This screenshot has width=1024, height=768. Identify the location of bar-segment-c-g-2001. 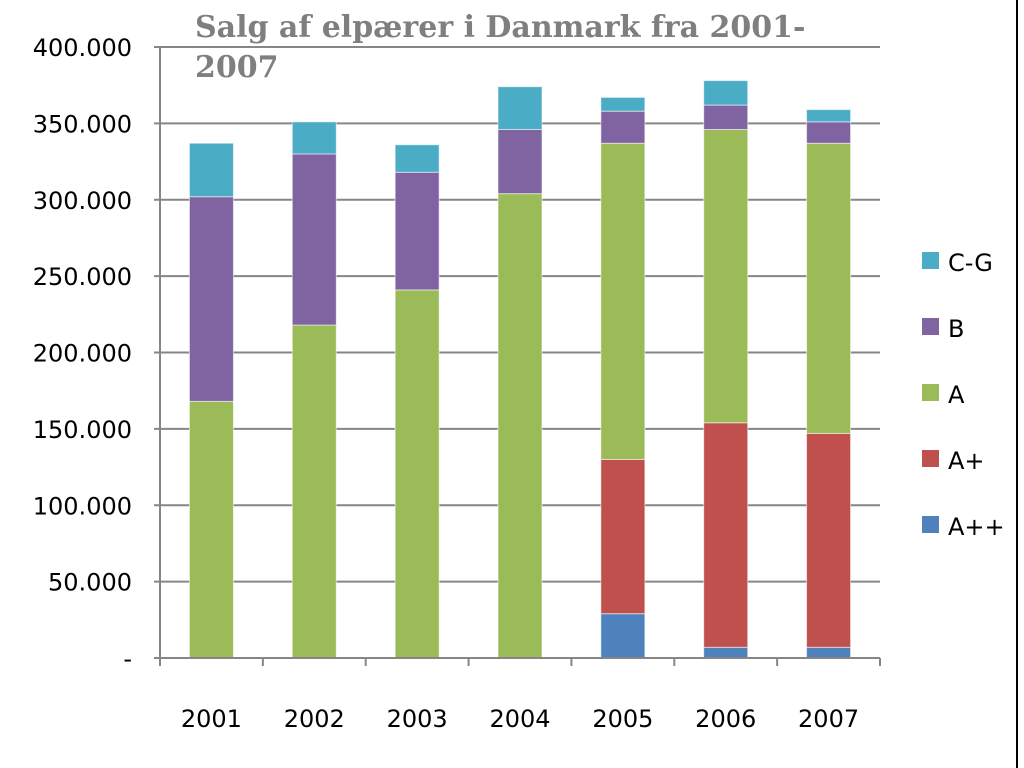
(211, 170).